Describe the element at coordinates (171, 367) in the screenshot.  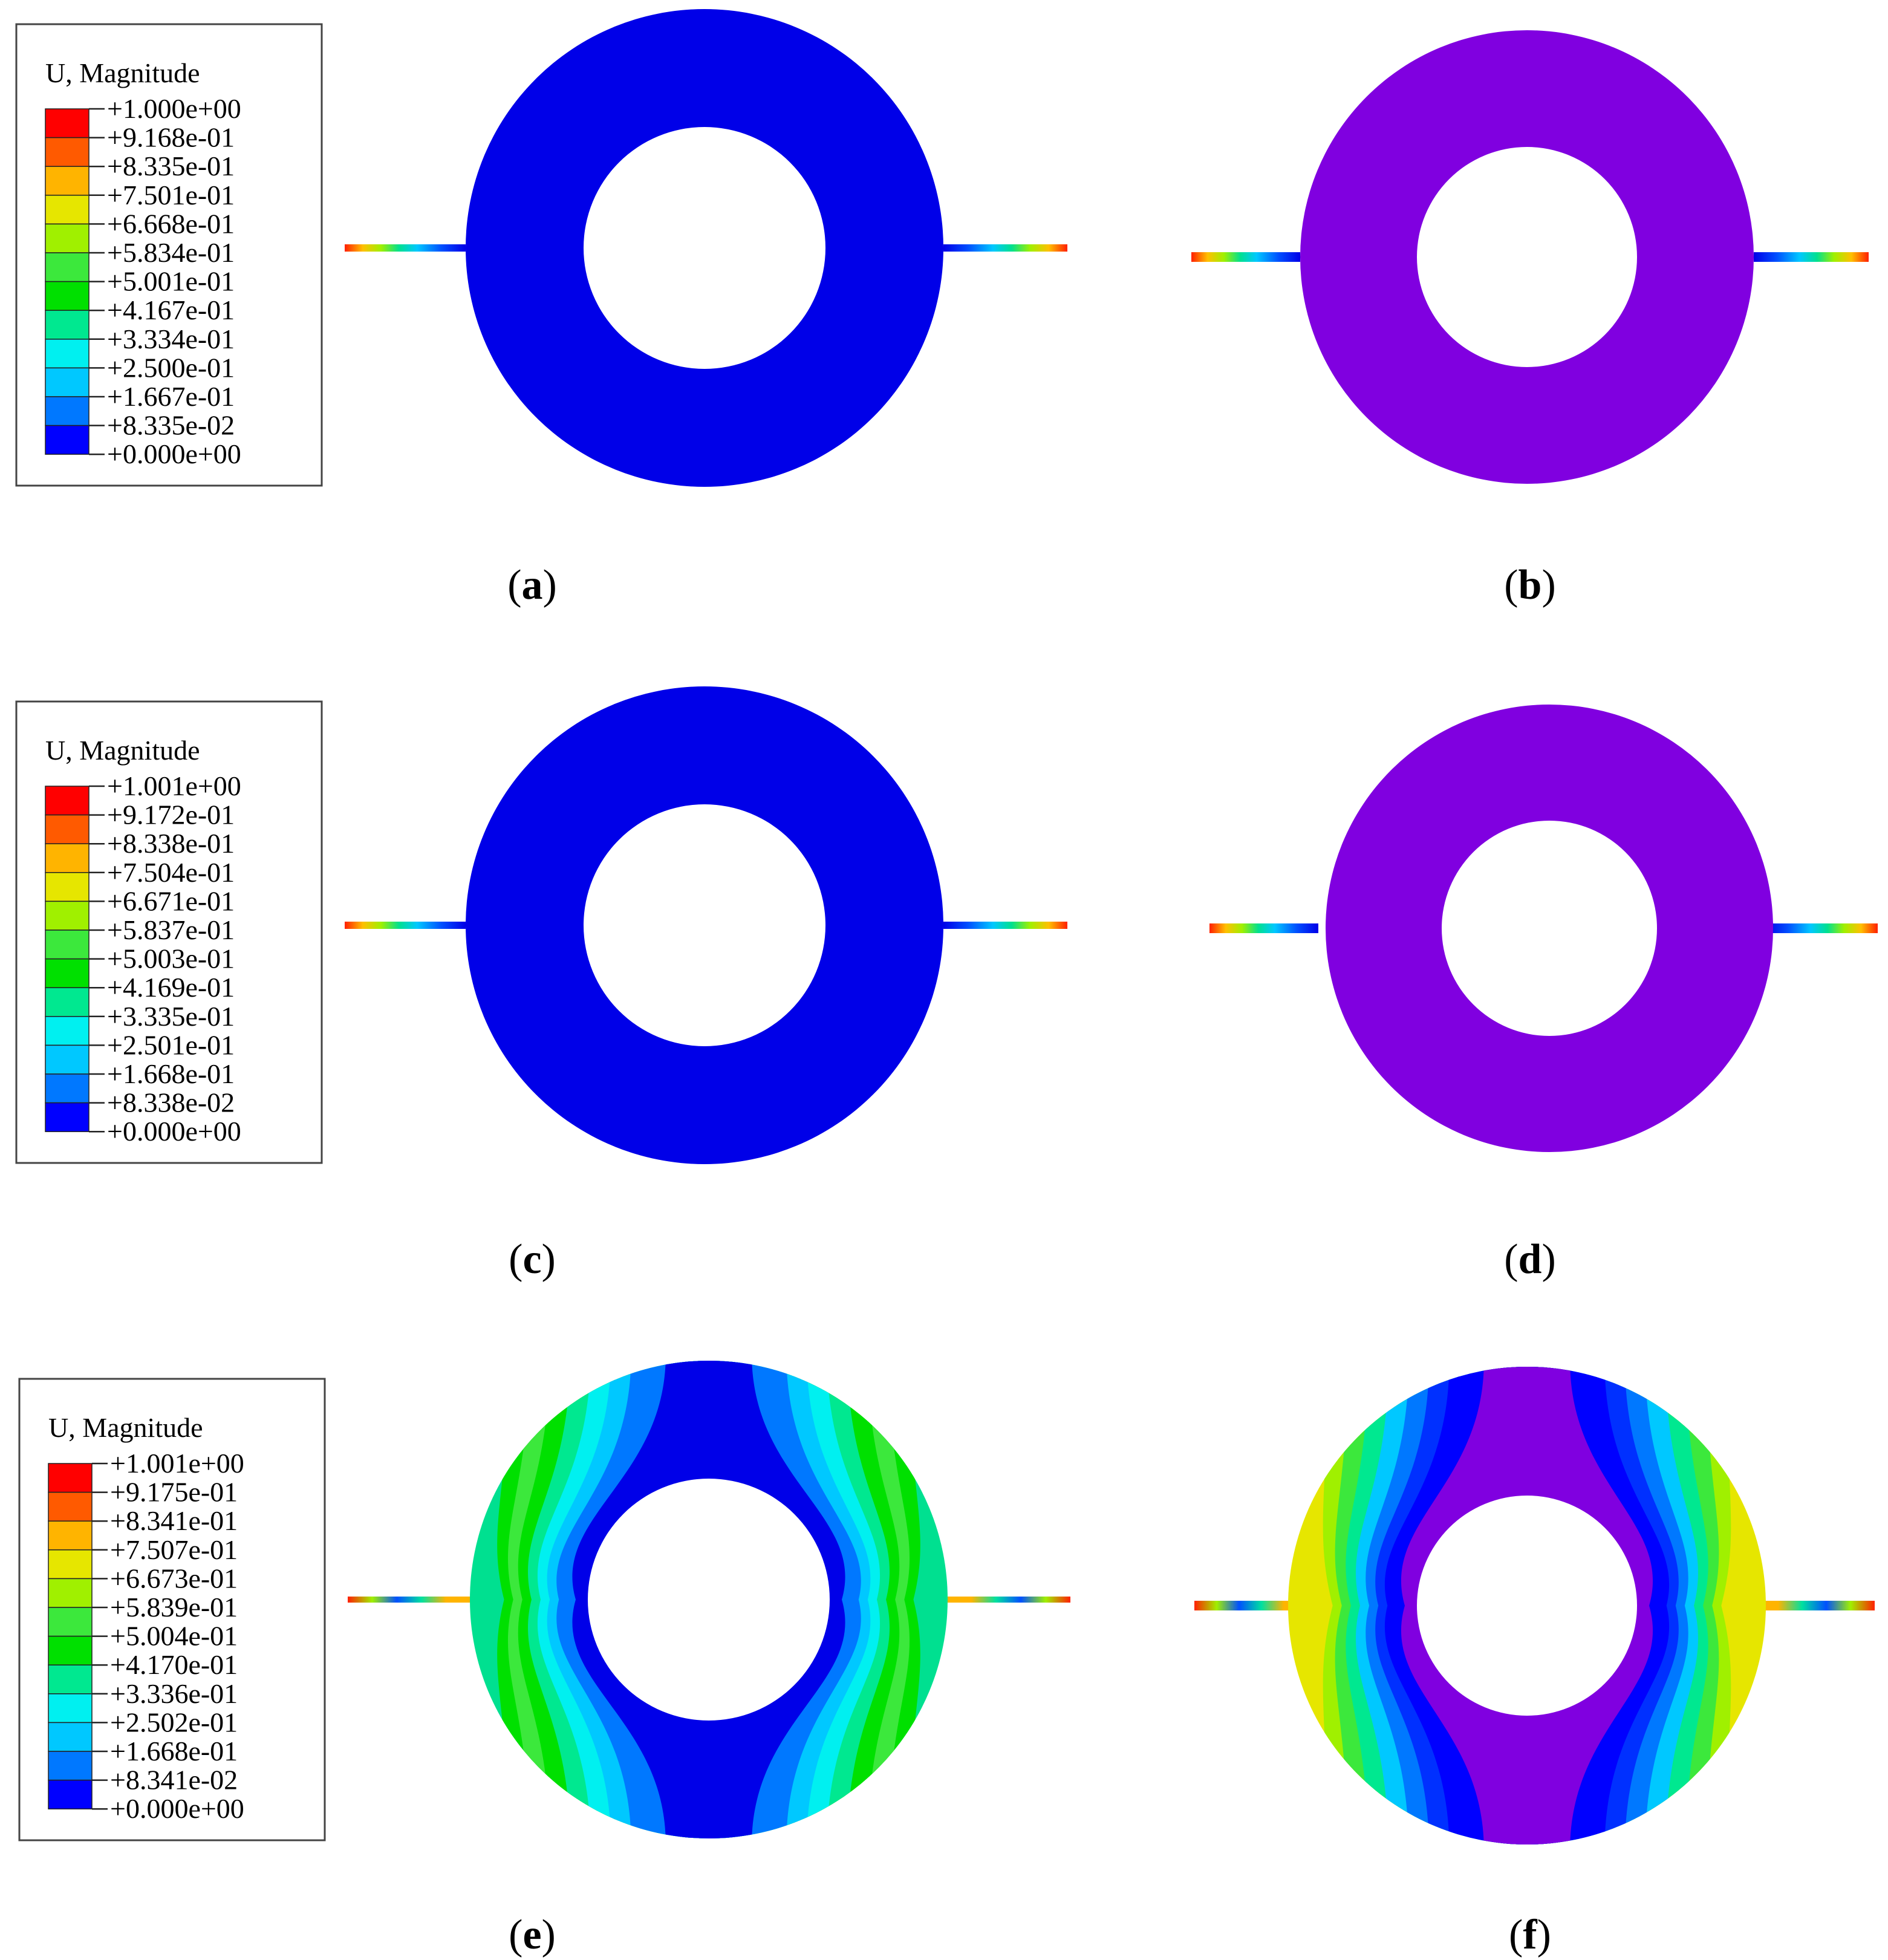
I see `legend-tick-label: +2.500e-01` at that location.